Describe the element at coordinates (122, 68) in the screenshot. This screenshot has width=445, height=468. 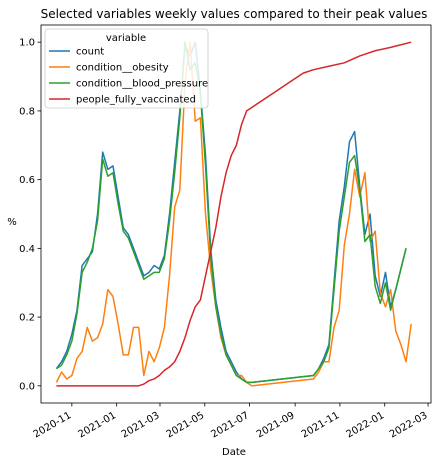
I see `legend-label-1: condition__obesity` at that location.